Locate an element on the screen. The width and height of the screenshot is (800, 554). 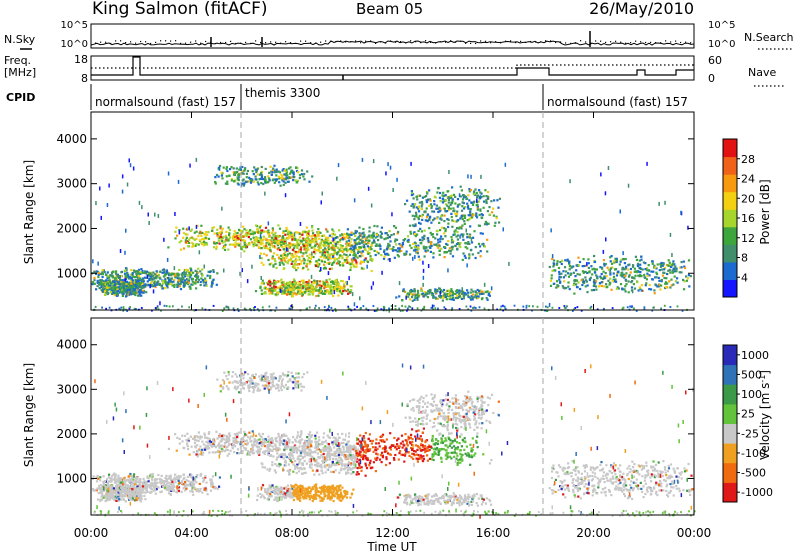
data-cell-2053 is located at coordinates (351, 234).